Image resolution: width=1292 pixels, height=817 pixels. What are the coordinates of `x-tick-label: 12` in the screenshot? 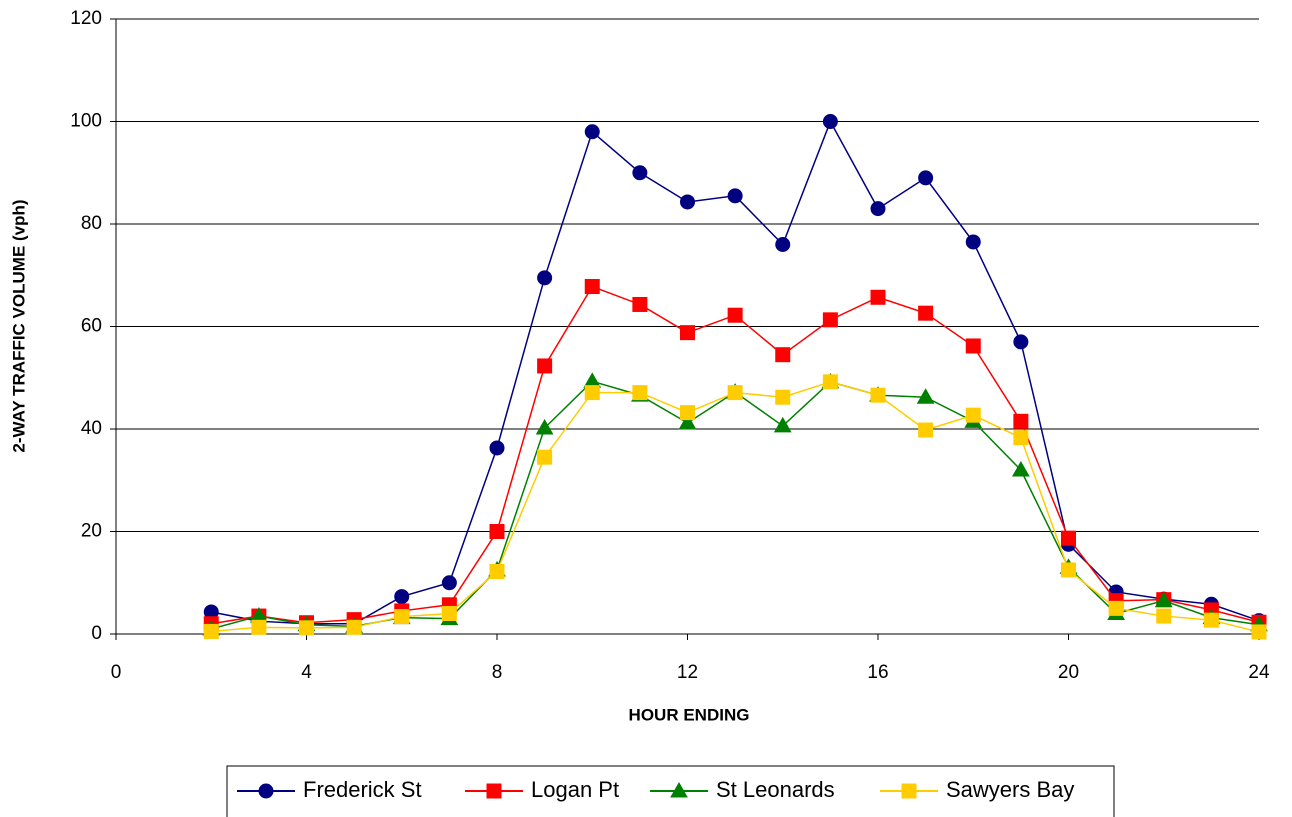 It's located at (687, 672).